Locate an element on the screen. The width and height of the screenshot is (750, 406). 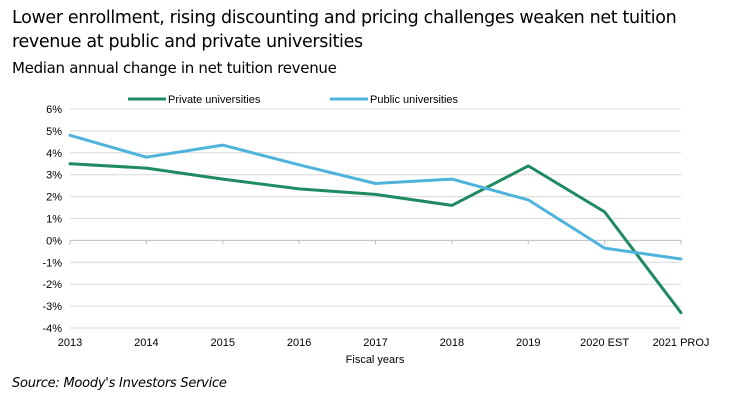
y-tick-label: -4% is located at coordinates (52, 329).